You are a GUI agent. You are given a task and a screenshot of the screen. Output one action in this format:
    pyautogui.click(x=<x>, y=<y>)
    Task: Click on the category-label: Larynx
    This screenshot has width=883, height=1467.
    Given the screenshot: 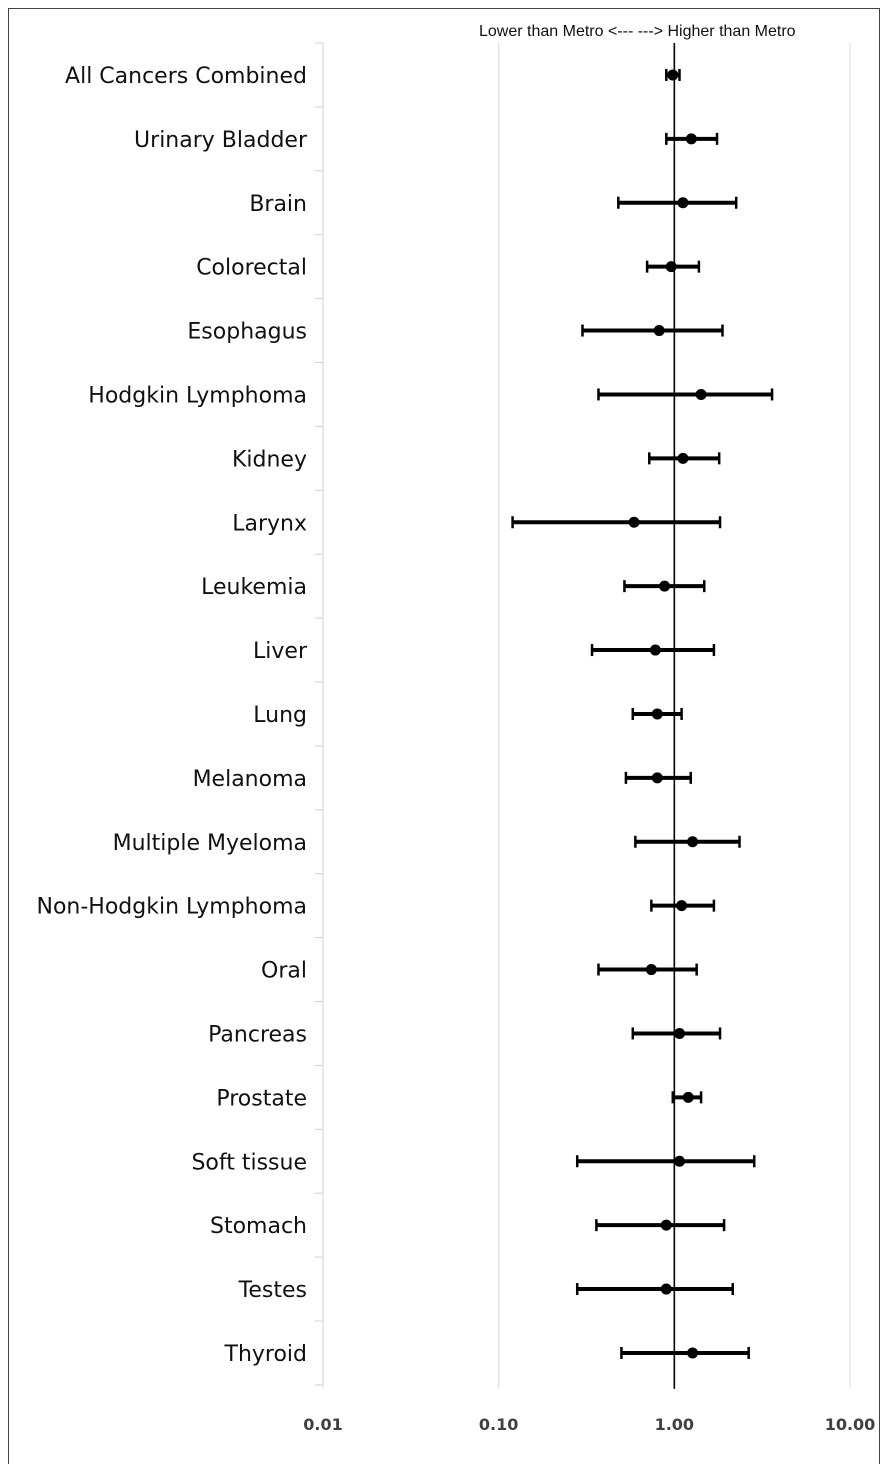 What is the action you would take?
    pyautogui.click(x=269, y=523)
    